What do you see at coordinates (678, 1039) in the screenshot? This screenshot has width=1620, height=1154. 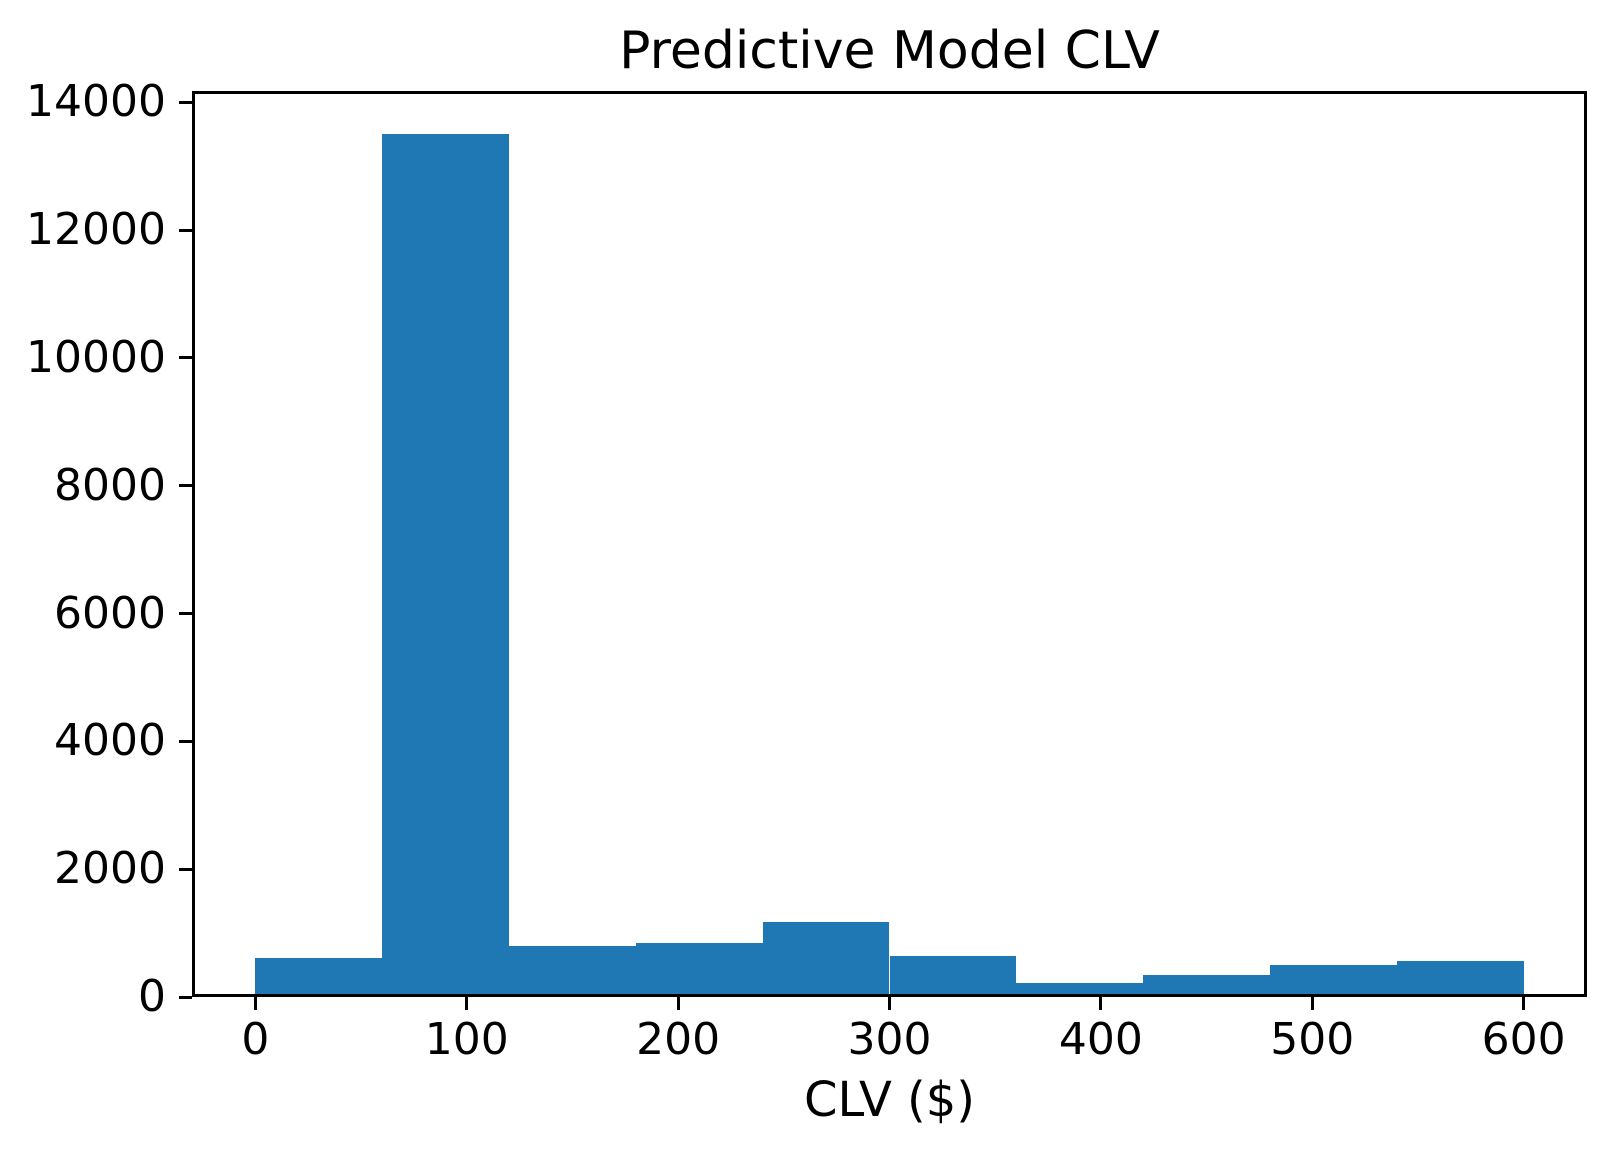 I see `x-tick-label: 200` at bounding box center [678, 1039].